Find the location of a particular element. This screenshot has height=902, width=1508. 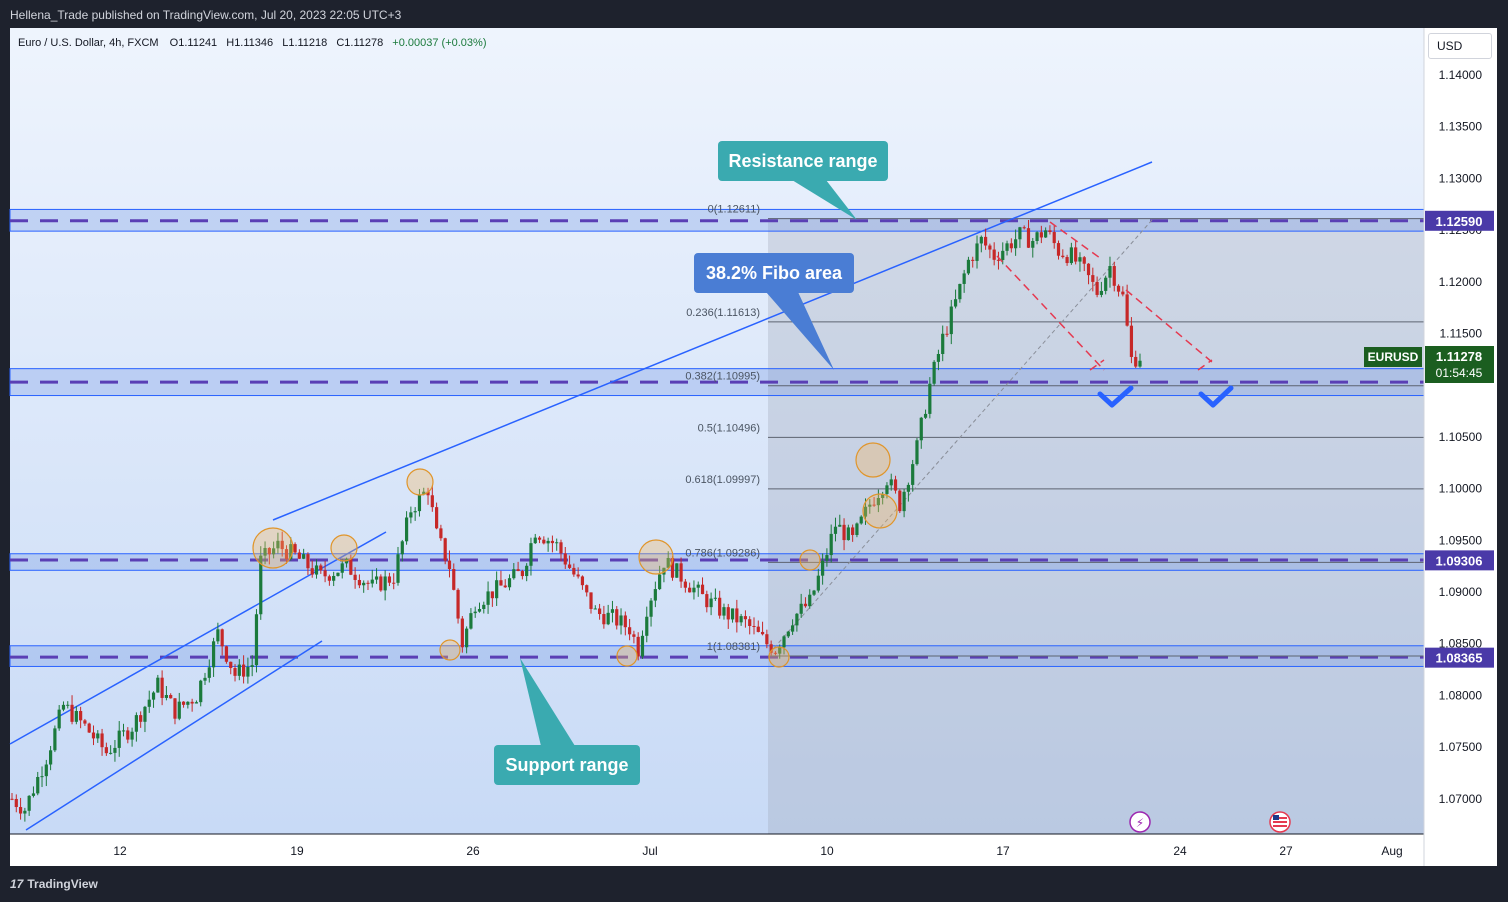

support-callout-pointer is located at coordinates (547, 702).